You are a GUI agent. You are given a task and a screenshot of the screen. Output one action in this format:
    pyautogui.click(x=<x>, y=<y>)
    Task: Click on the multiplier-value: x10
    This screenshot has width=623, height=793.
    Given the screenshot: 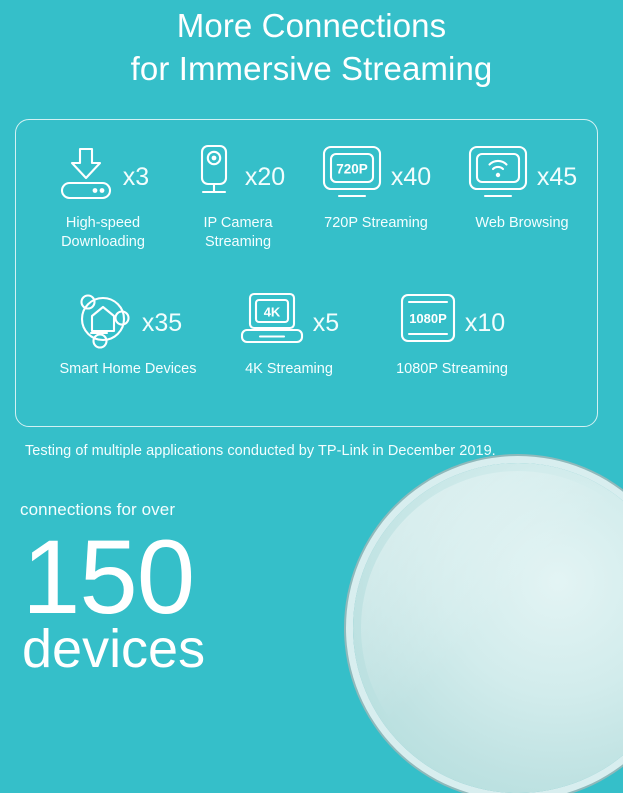 What is the action you would take?
    pyautogui.click(x=485, y=322)
    